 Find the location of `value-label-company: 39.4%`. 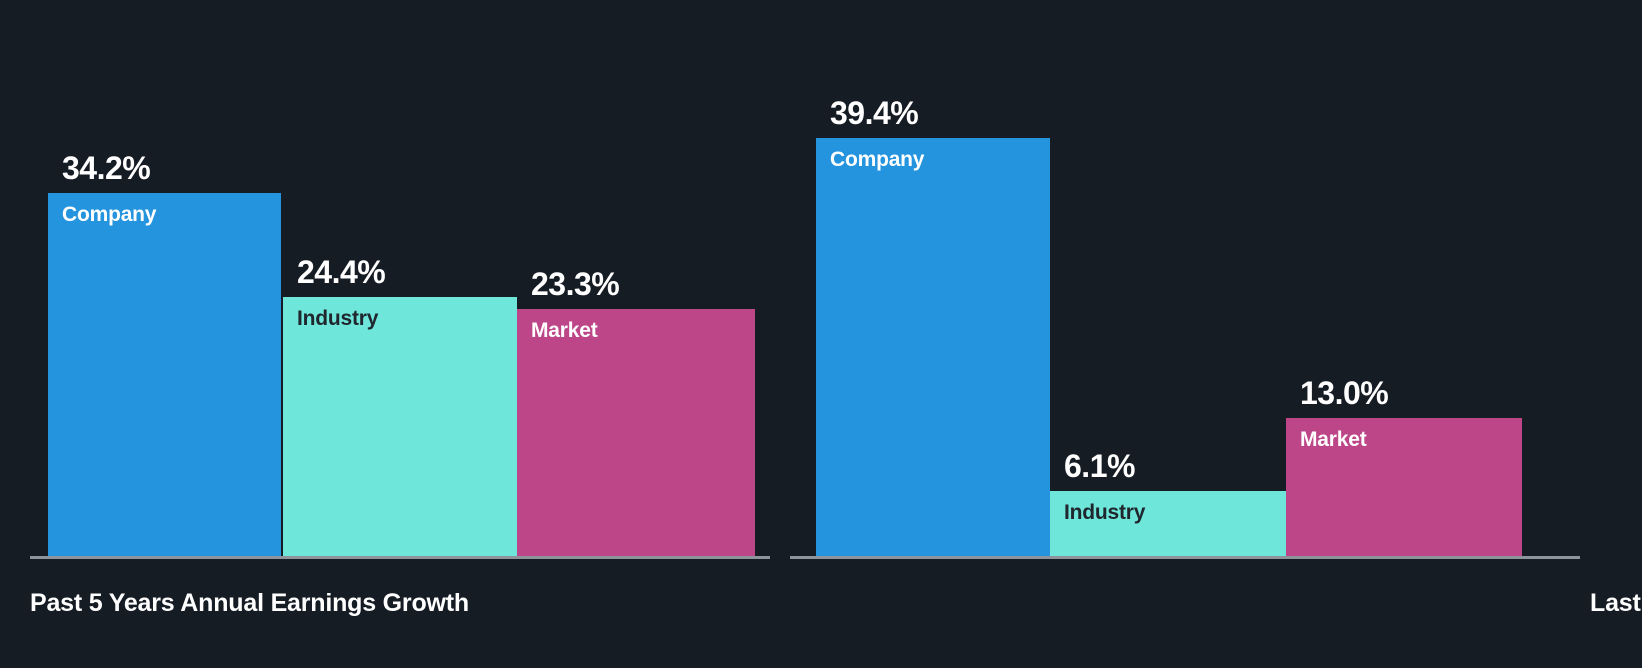

value-label-company: 39.4% is located at coordinates (874, 113).